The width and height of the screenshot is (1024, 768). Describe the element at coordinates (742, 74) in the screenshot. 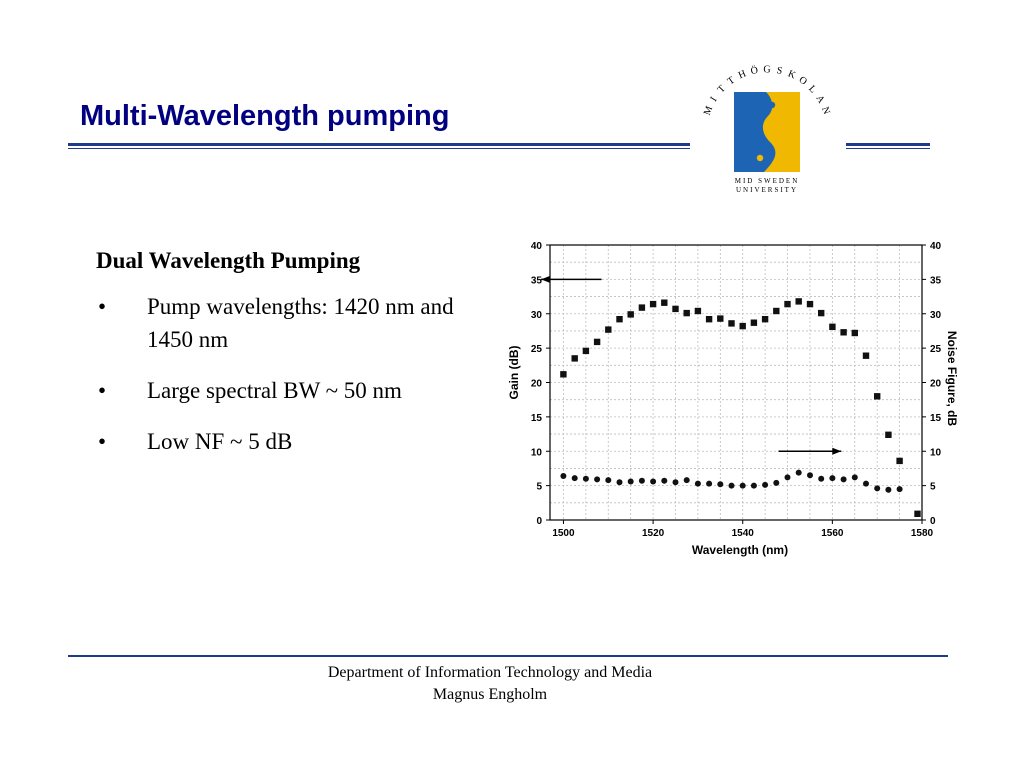

I see `logo-ring-letter: H` at that location.